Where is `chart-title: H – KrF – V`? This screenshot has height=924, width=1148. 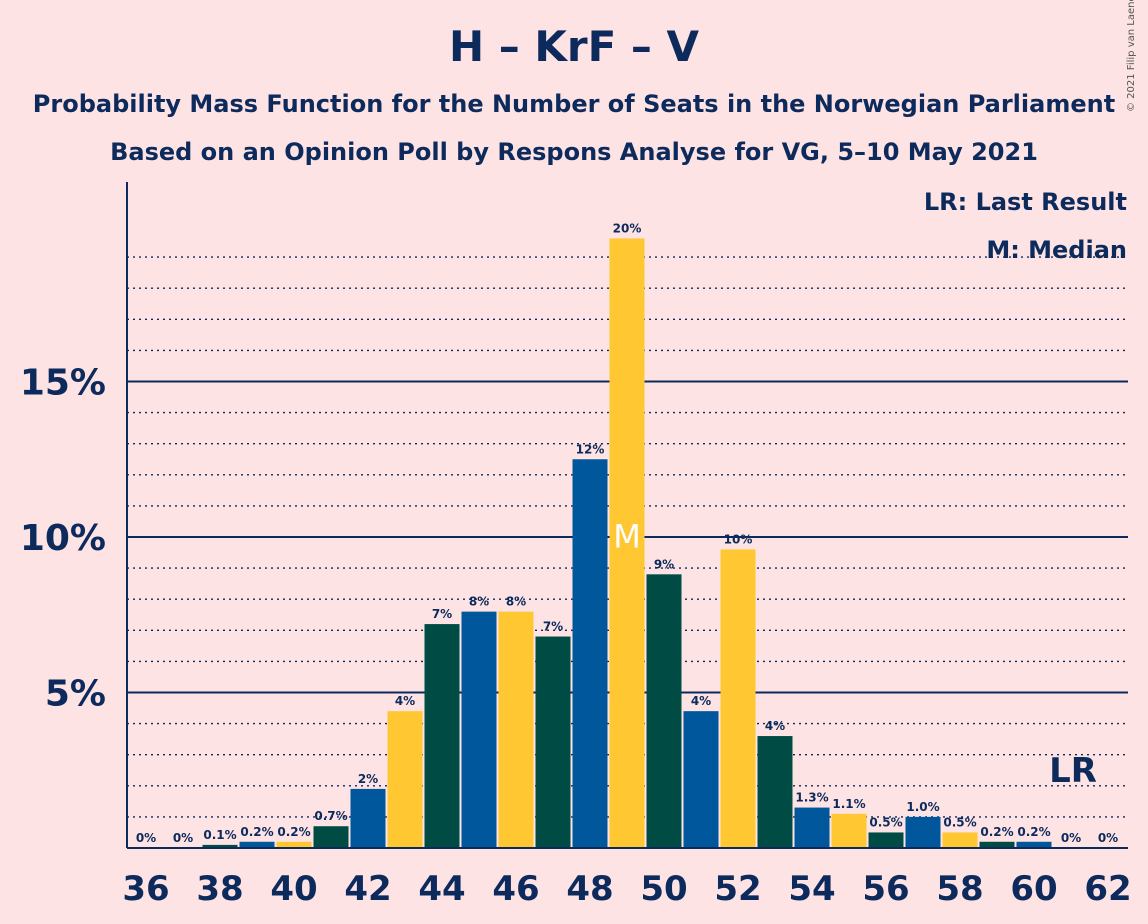
chart-title: H – KrF – V is located at coordinates (574, 46).